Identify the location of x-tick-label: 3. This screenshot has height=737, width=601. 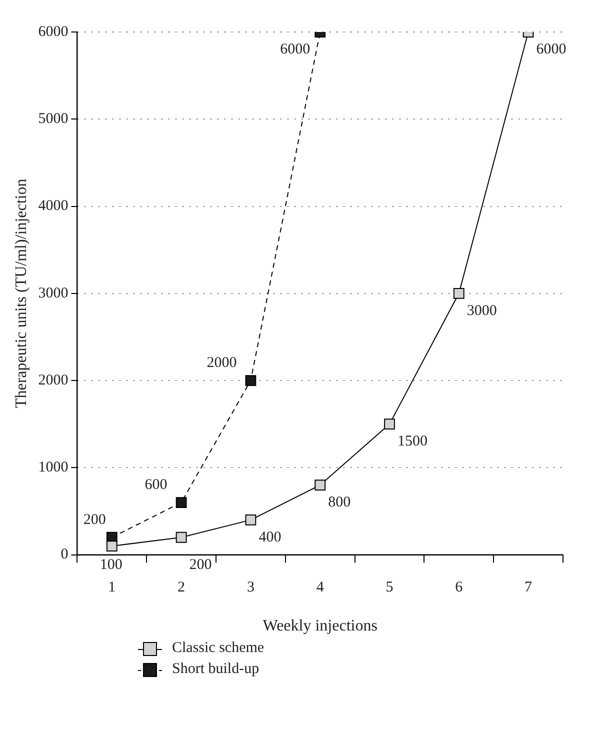
(250, 588).